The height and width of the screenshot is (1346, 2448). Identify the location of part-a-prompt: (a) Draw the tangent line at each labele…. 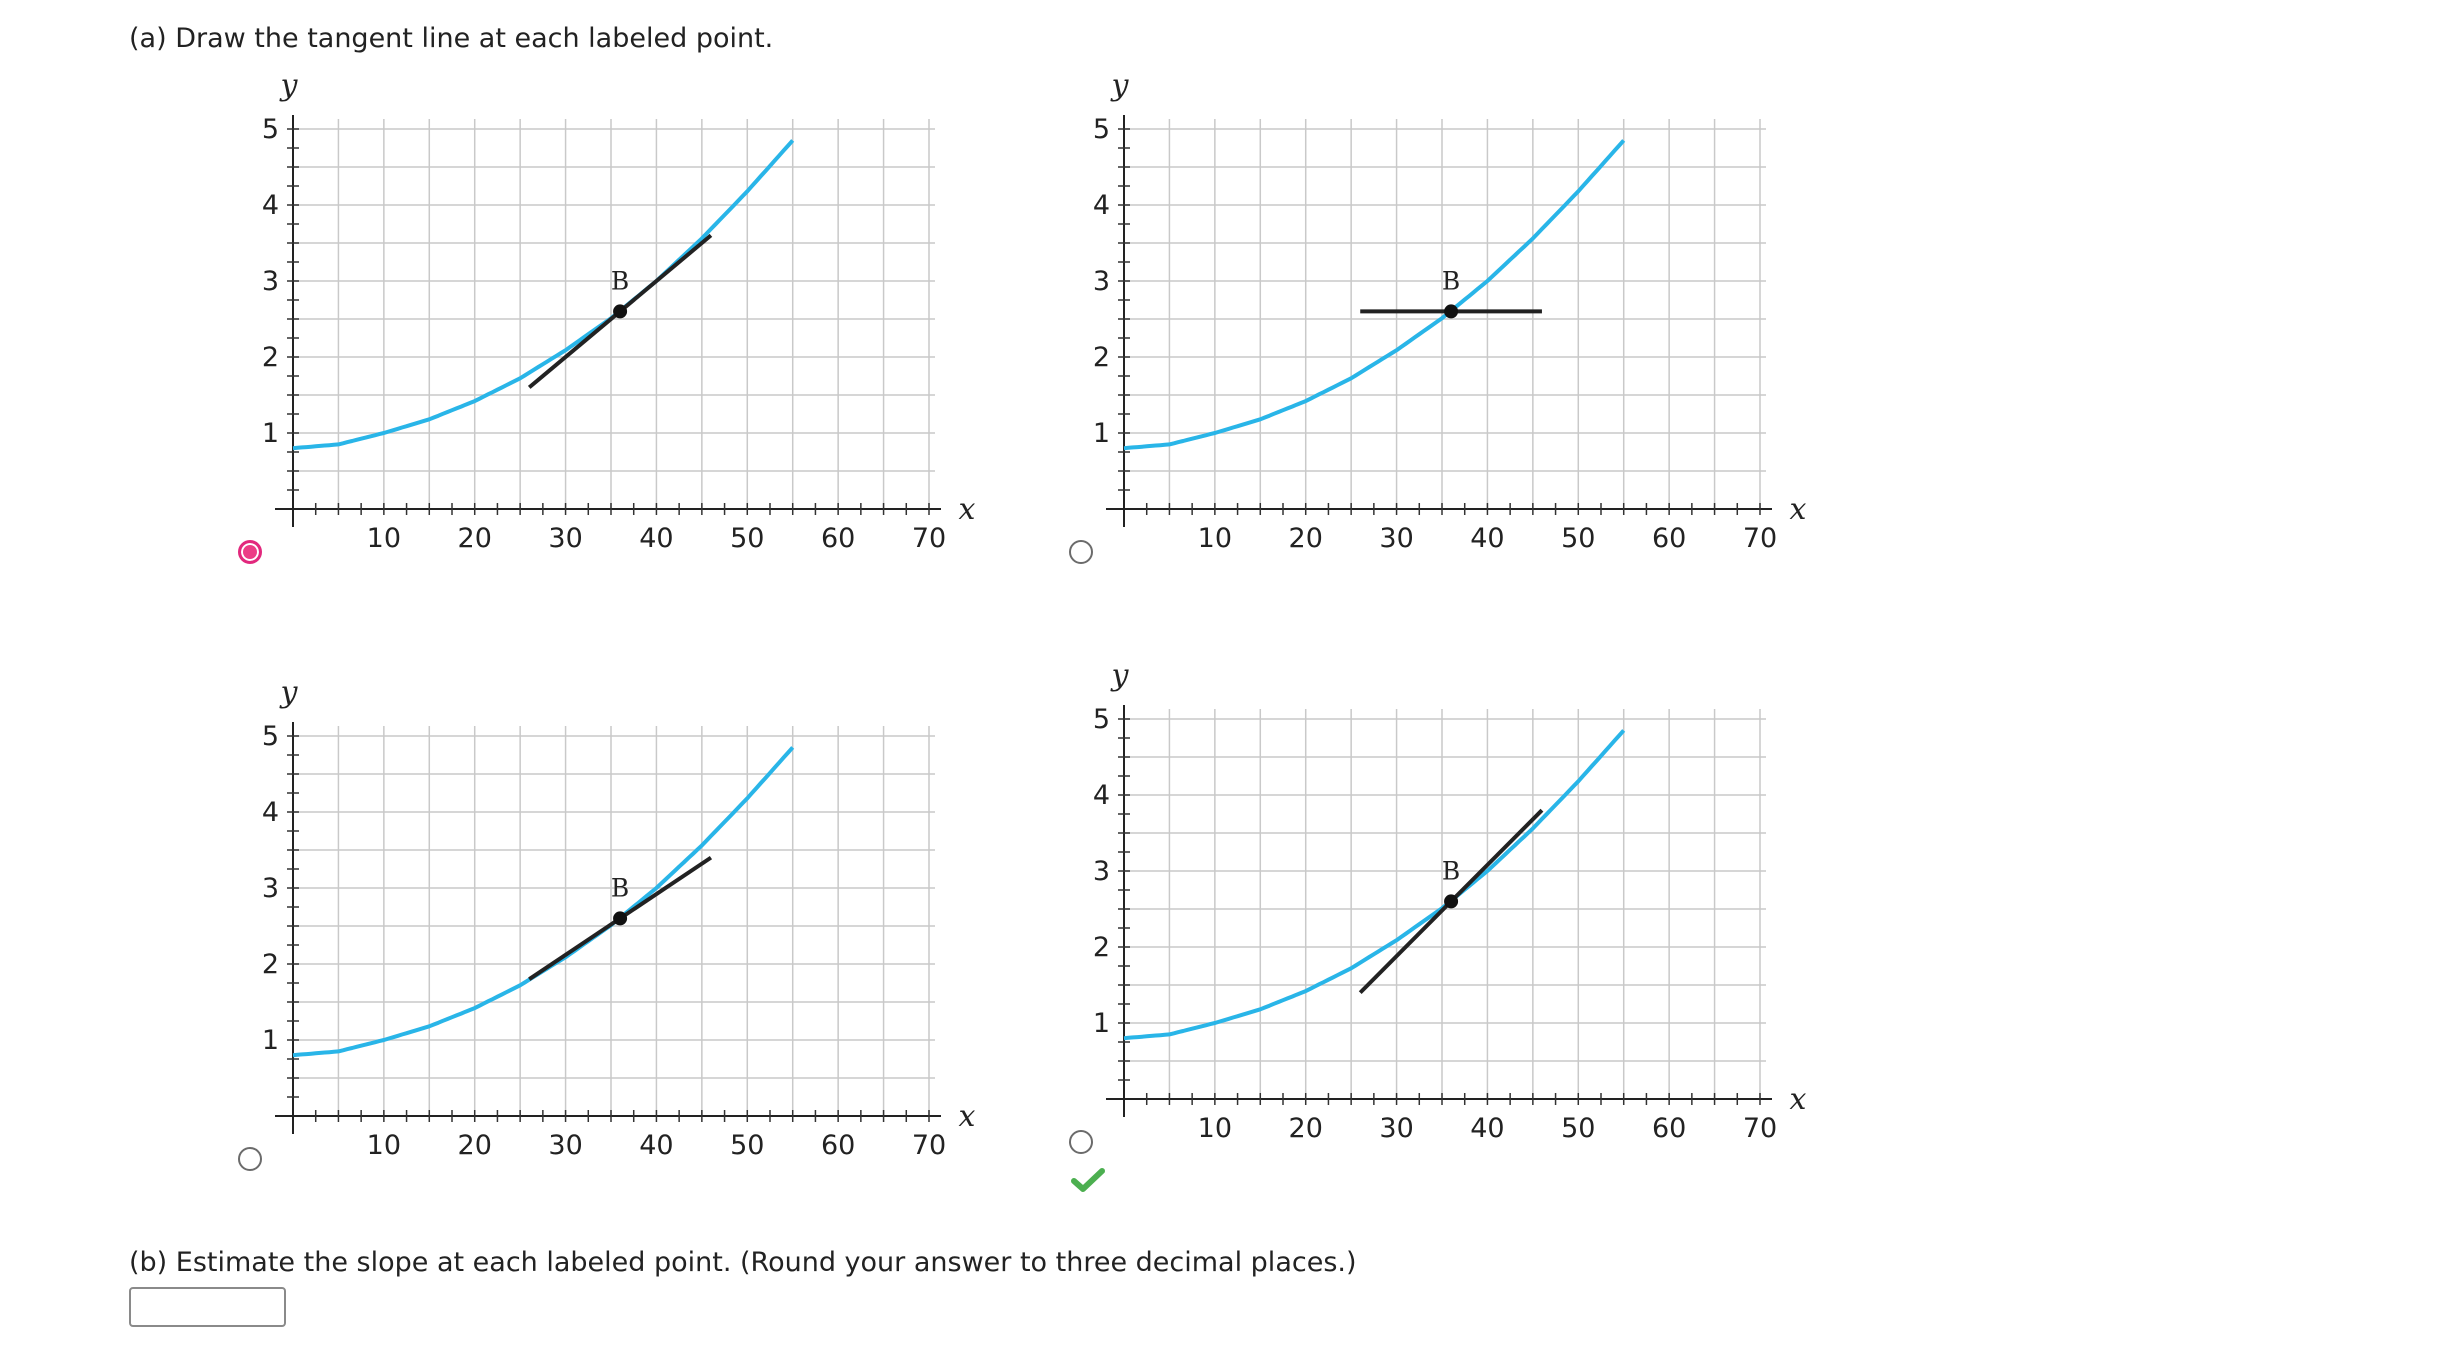
(451, 38).